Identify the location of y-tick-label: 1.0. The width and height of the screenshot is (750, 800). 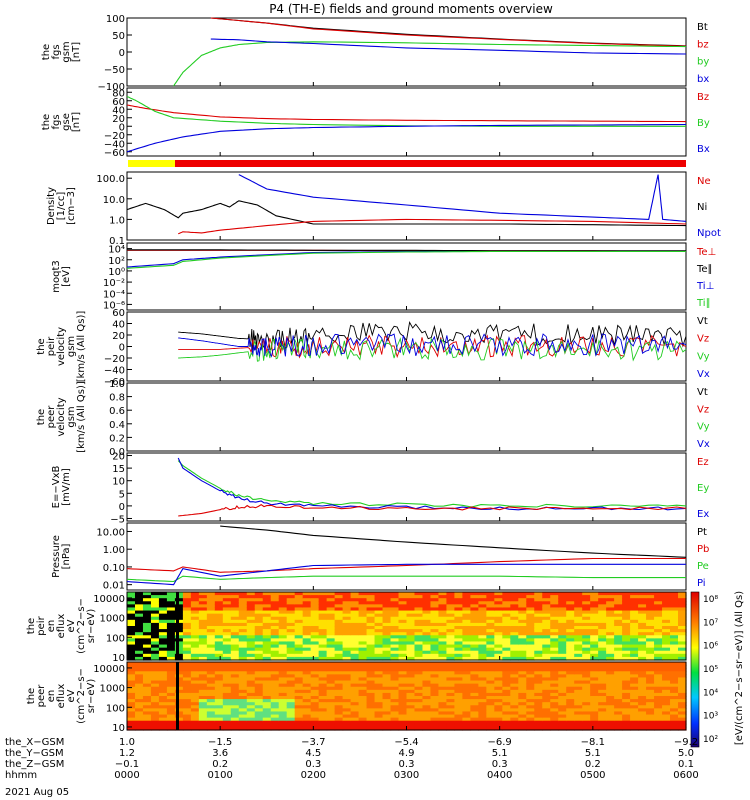
(117, 384).